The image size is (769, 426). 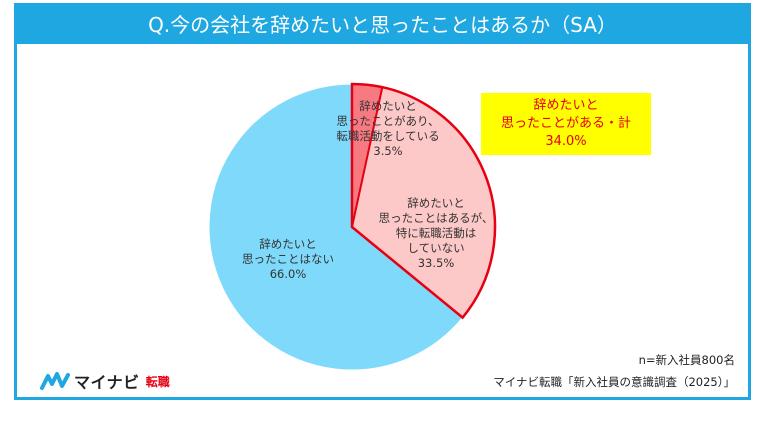 What do you see at coordinates (436, 263) in the screenshot?
I see `slice-value: 33.5%` at bounding box center [436, 263].